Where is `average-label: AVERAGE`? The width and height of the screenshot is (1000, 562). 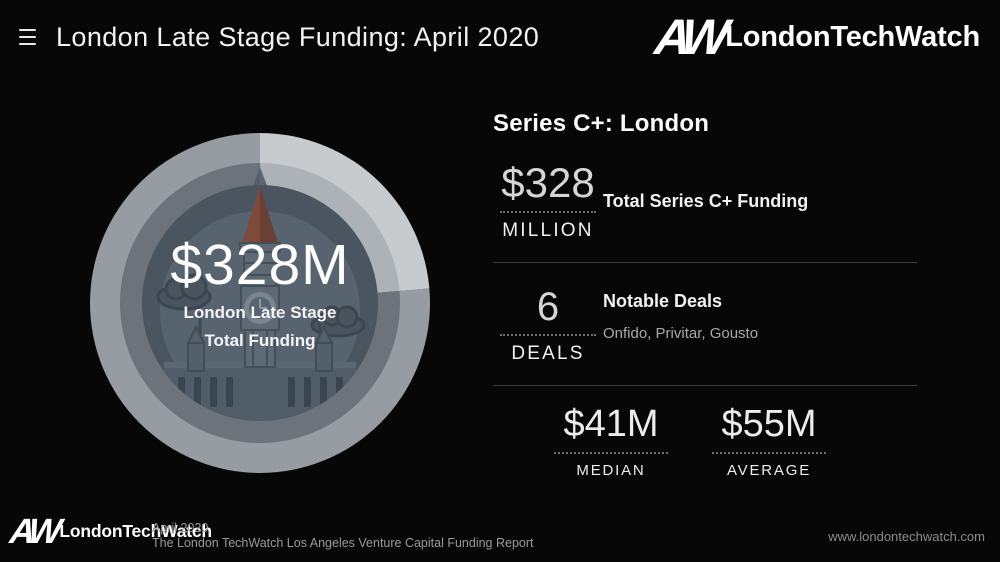
average-label: AVERAGE is located at coordinates (768, 471).